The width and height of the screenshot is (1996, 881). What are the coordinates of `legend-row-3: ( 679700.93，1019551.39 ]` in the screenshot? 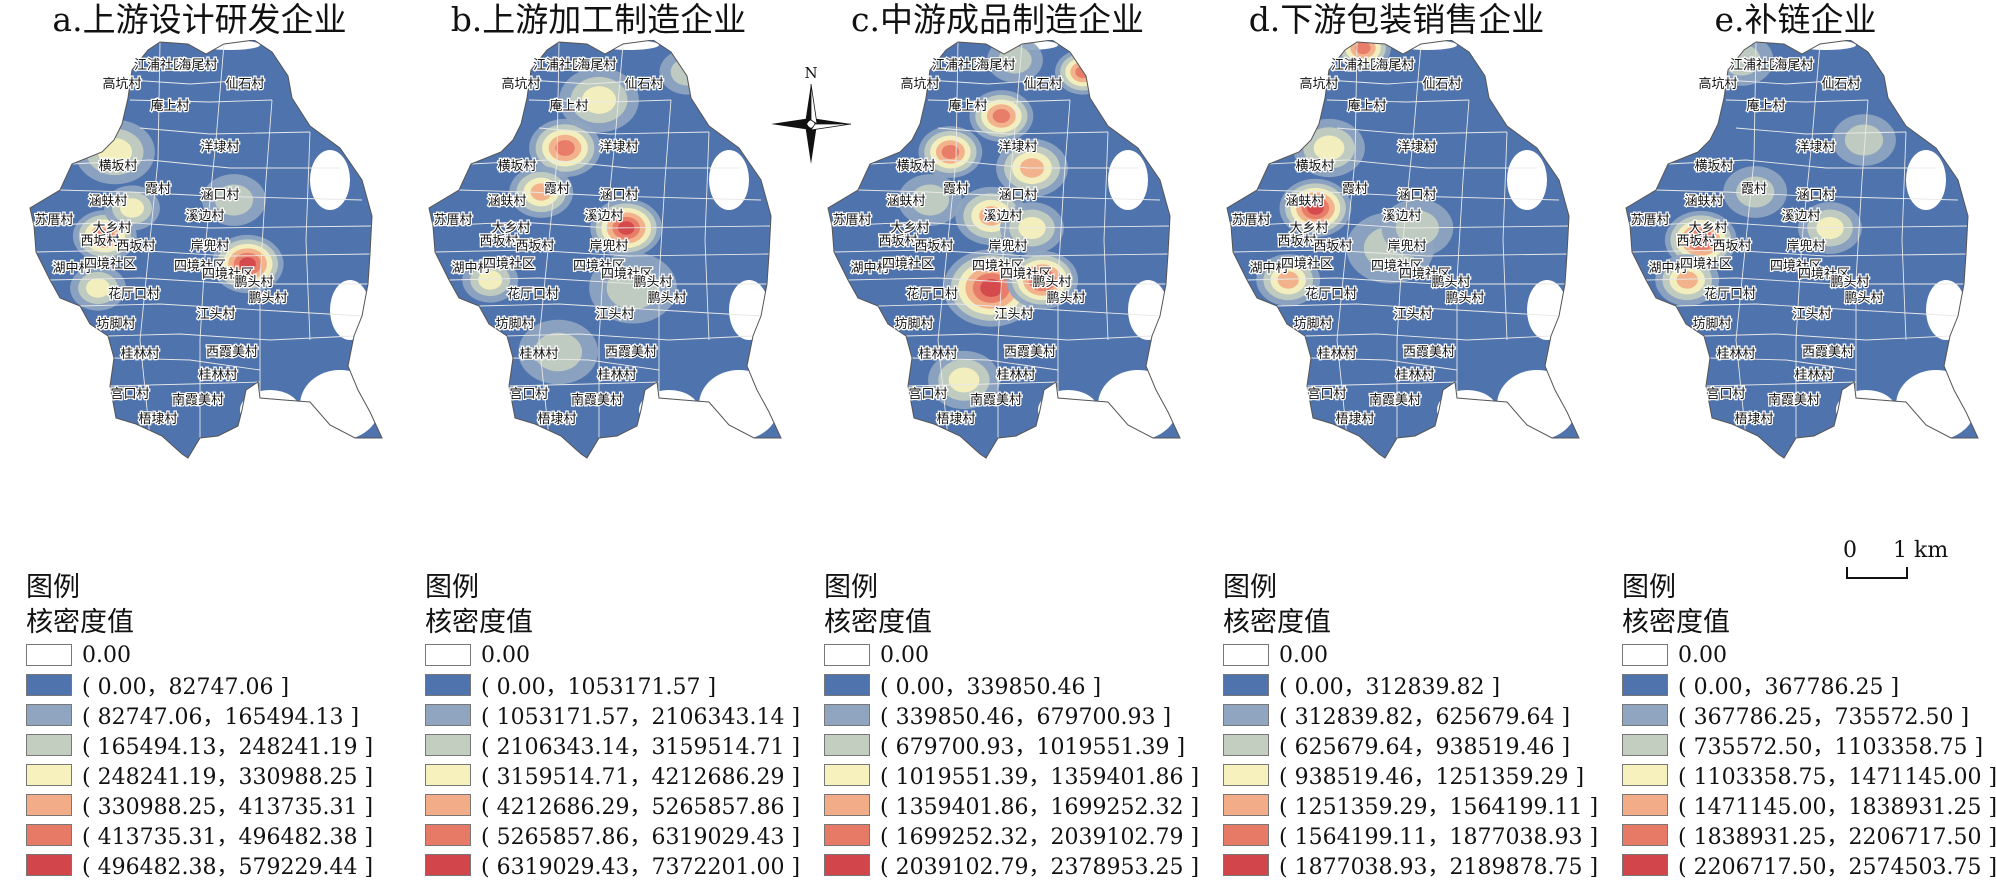 It's located at (1010, 745).